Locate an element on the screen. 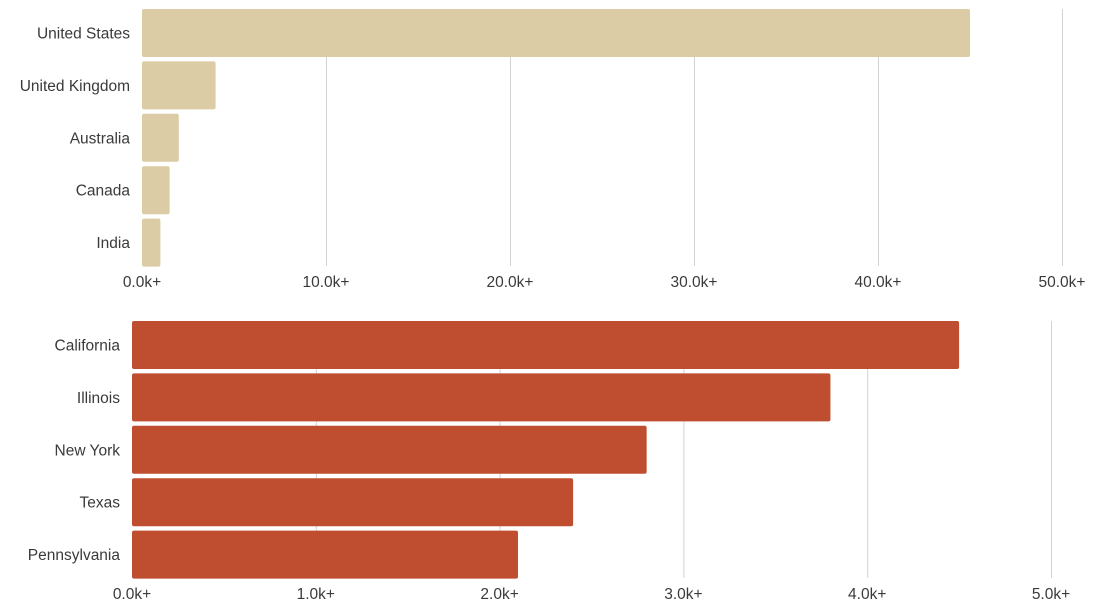 The image size is (1096, 603). category-label: United Kingdom is located at coordinates (75, 86).